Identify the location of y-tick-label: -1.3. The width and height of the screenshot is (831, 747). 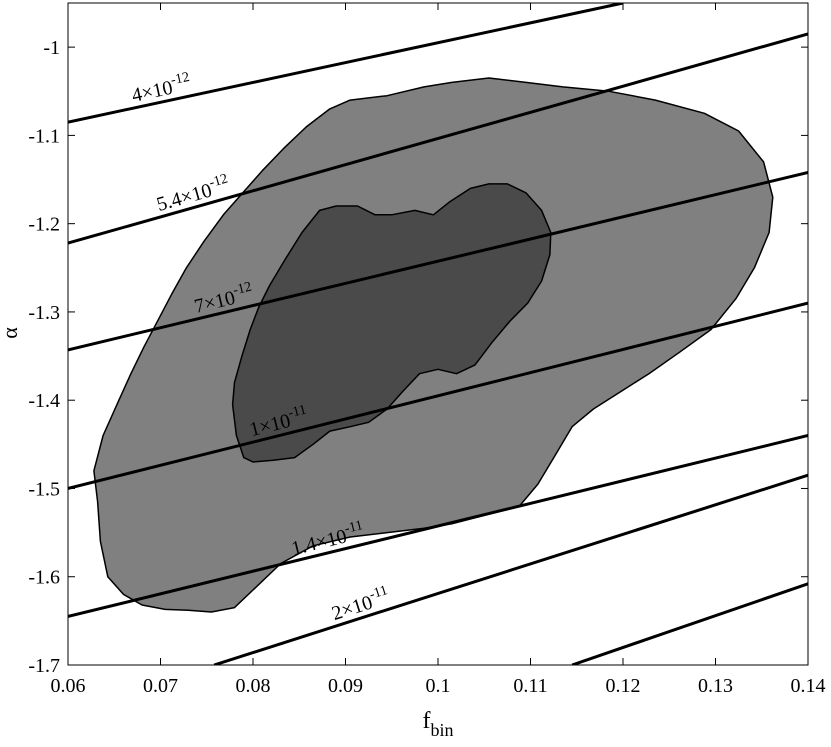
(44, 313).